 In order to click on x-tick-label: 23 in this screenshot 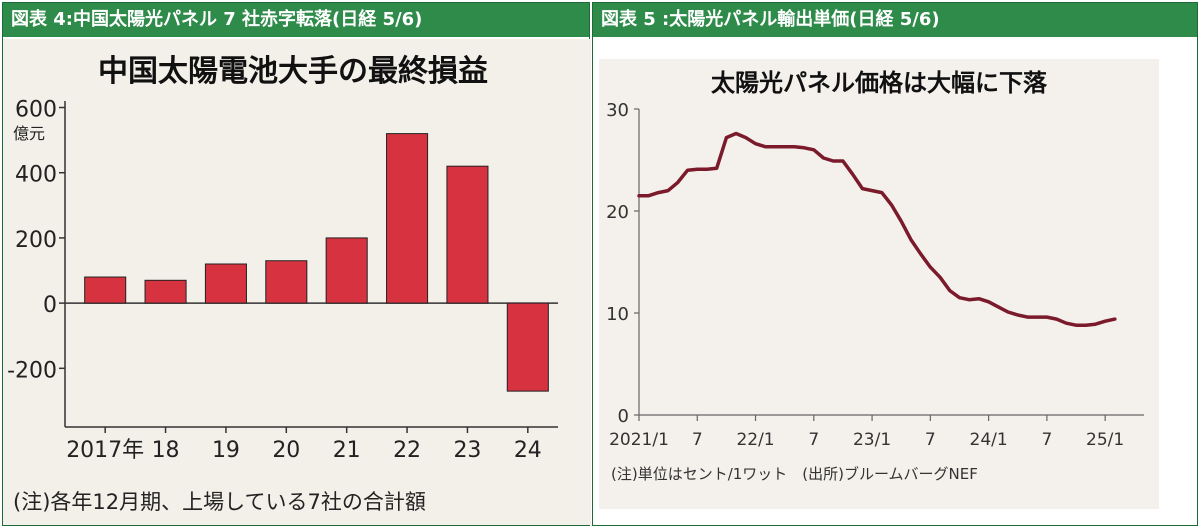, I will do `click(467, 450)`.